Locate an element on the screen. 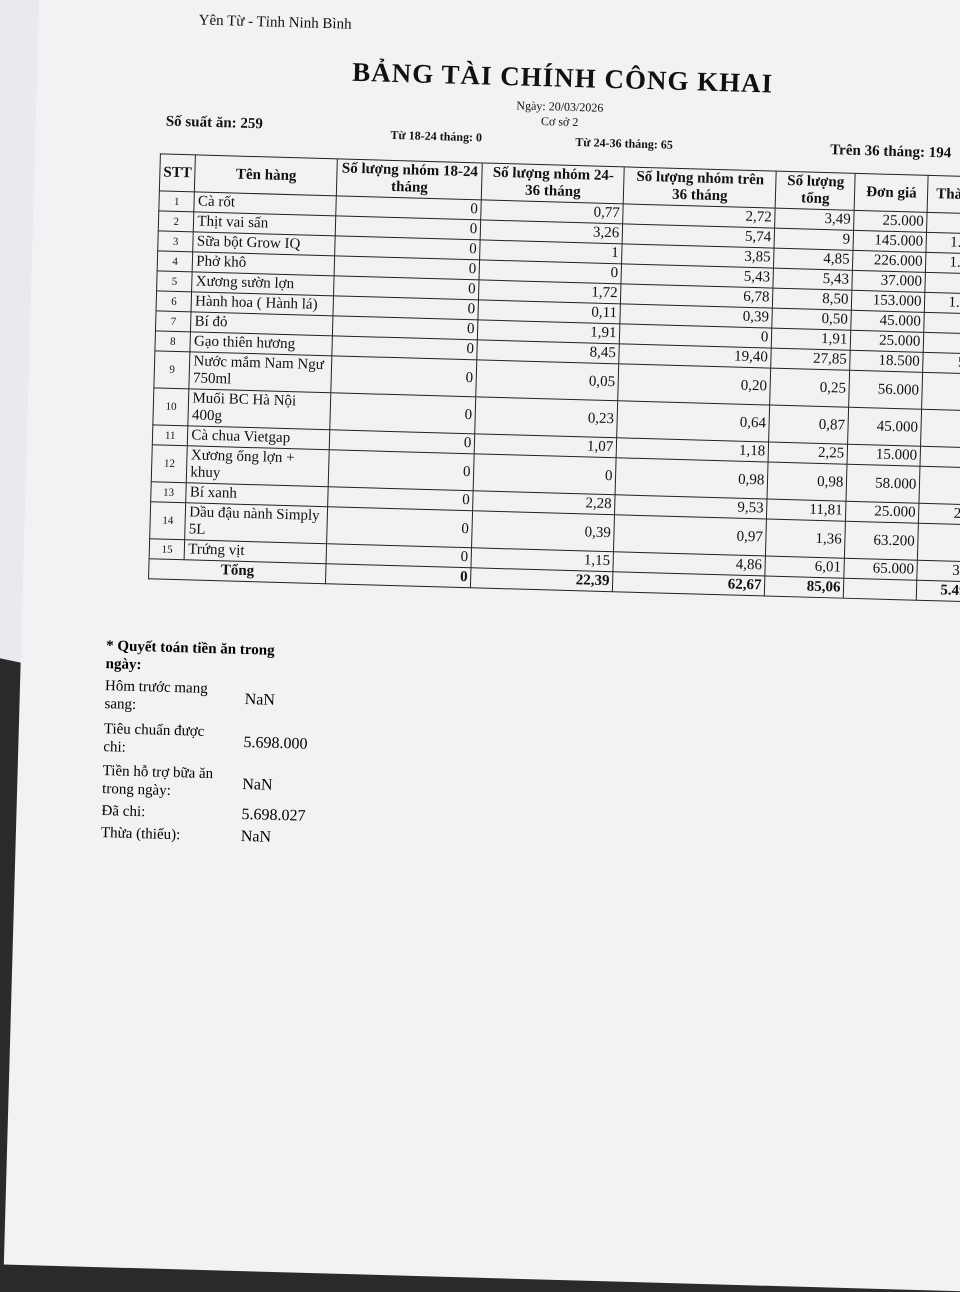 This screenshot has width=960, height=1292. cell: 14.000 is located at coordinates (940, 392).